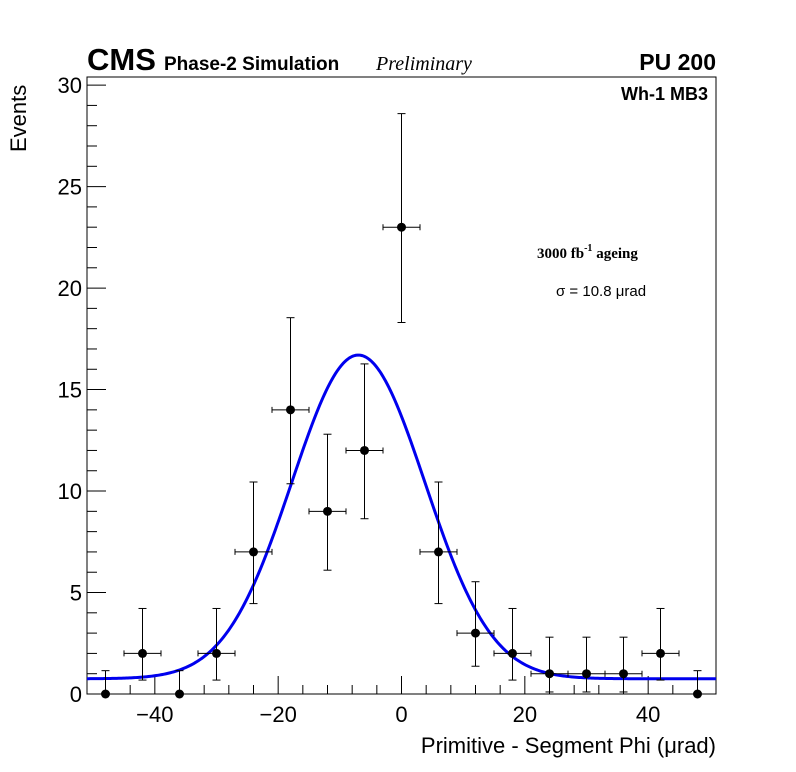 This screenshot has width=796, height=772. I want to click on y-tick-label: 30, so click(70, 85).